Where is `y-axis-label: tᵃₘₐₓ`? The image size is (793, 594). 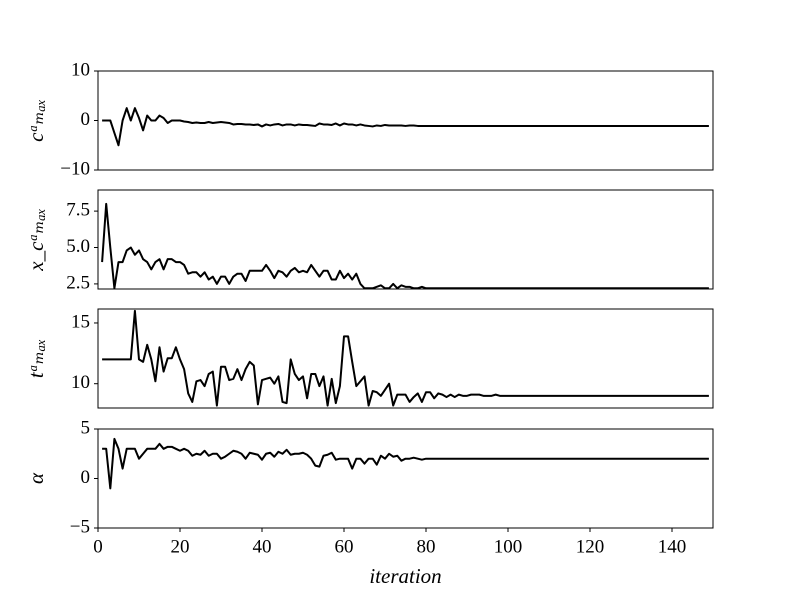 y-axis-label: tᵃₘₐₓ is located at coordinates (36, 358).